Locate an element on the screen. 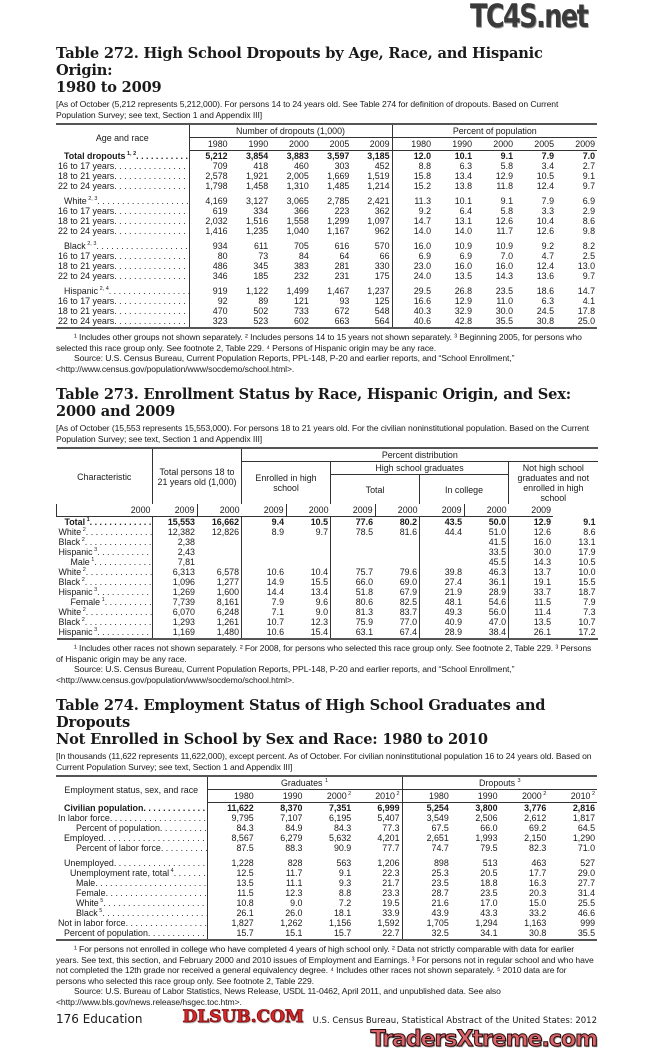  cell-value: 1,293 is located at coordinates (174, 622).